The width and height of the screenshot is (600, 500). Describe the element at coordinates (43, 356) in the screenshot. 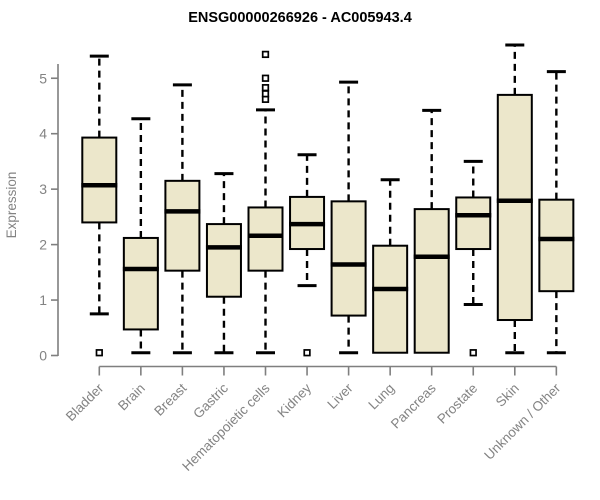

I see `y-tick-label: 0` at that location.